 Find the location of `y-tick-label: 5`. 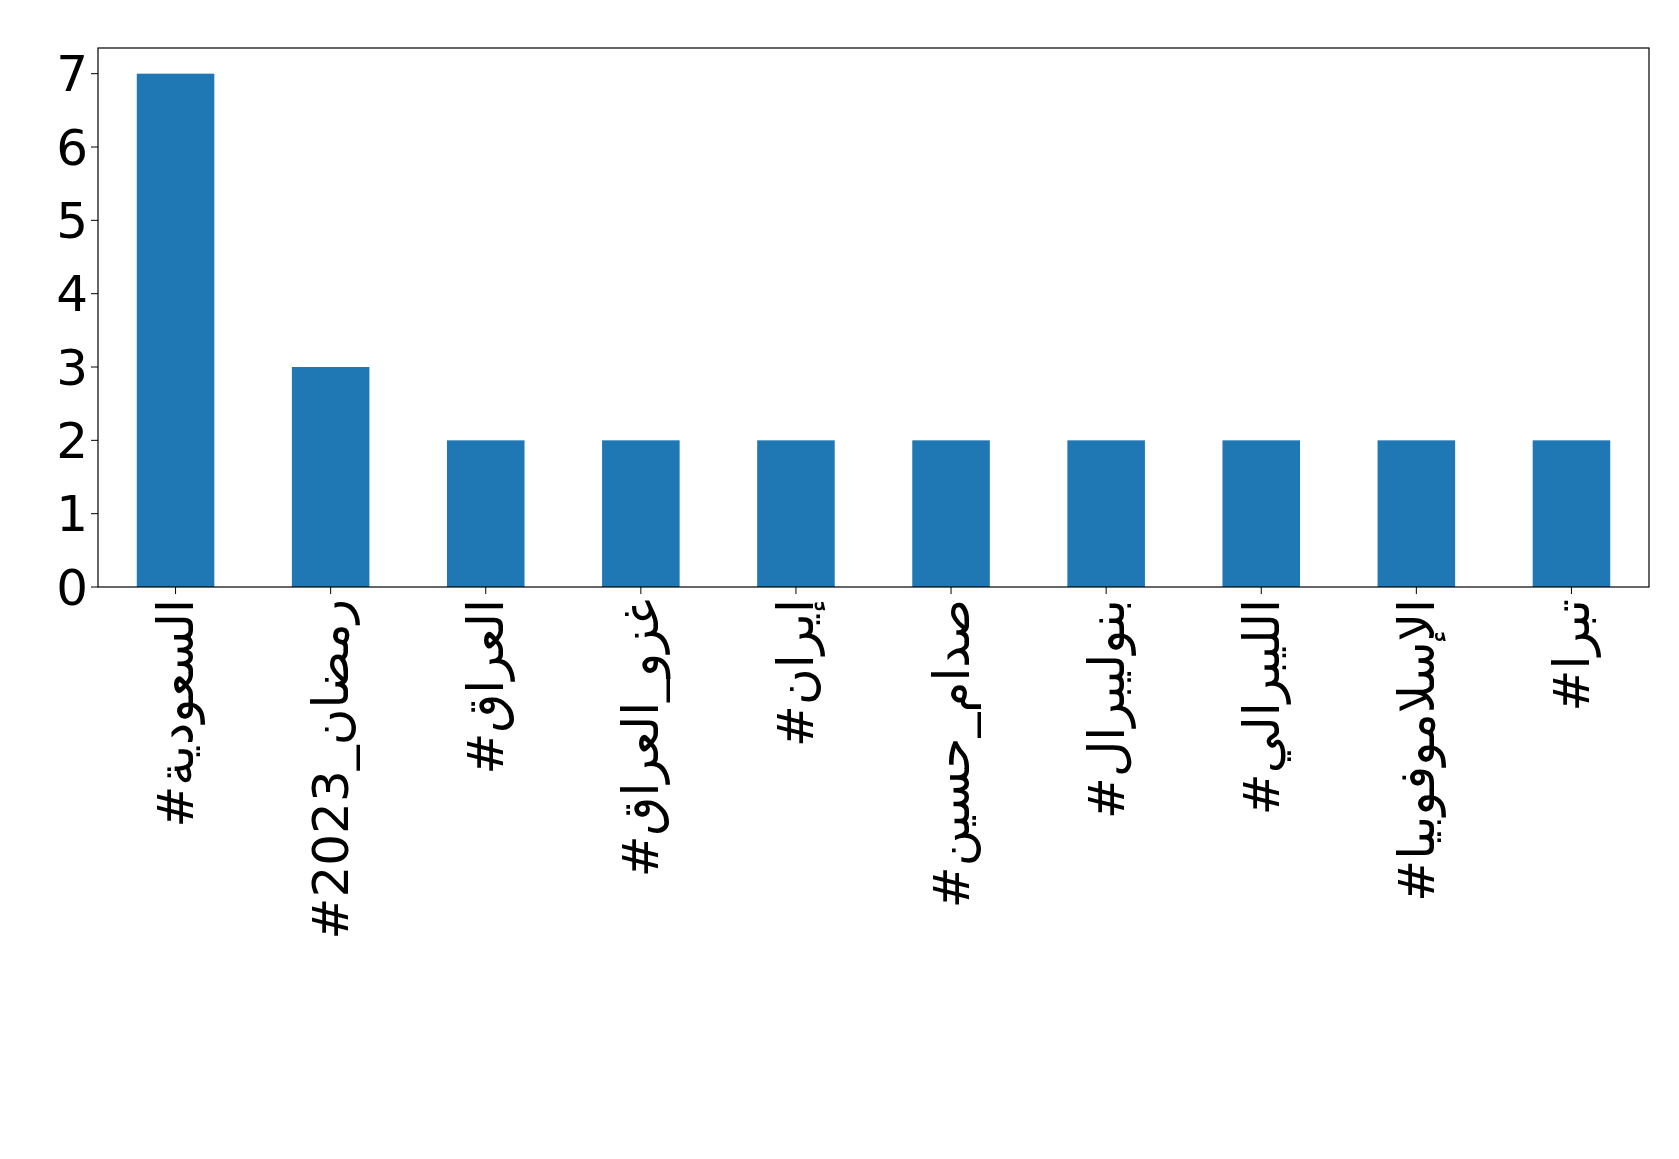

y-tick-label: 5 is located at coordinates (72, 220).